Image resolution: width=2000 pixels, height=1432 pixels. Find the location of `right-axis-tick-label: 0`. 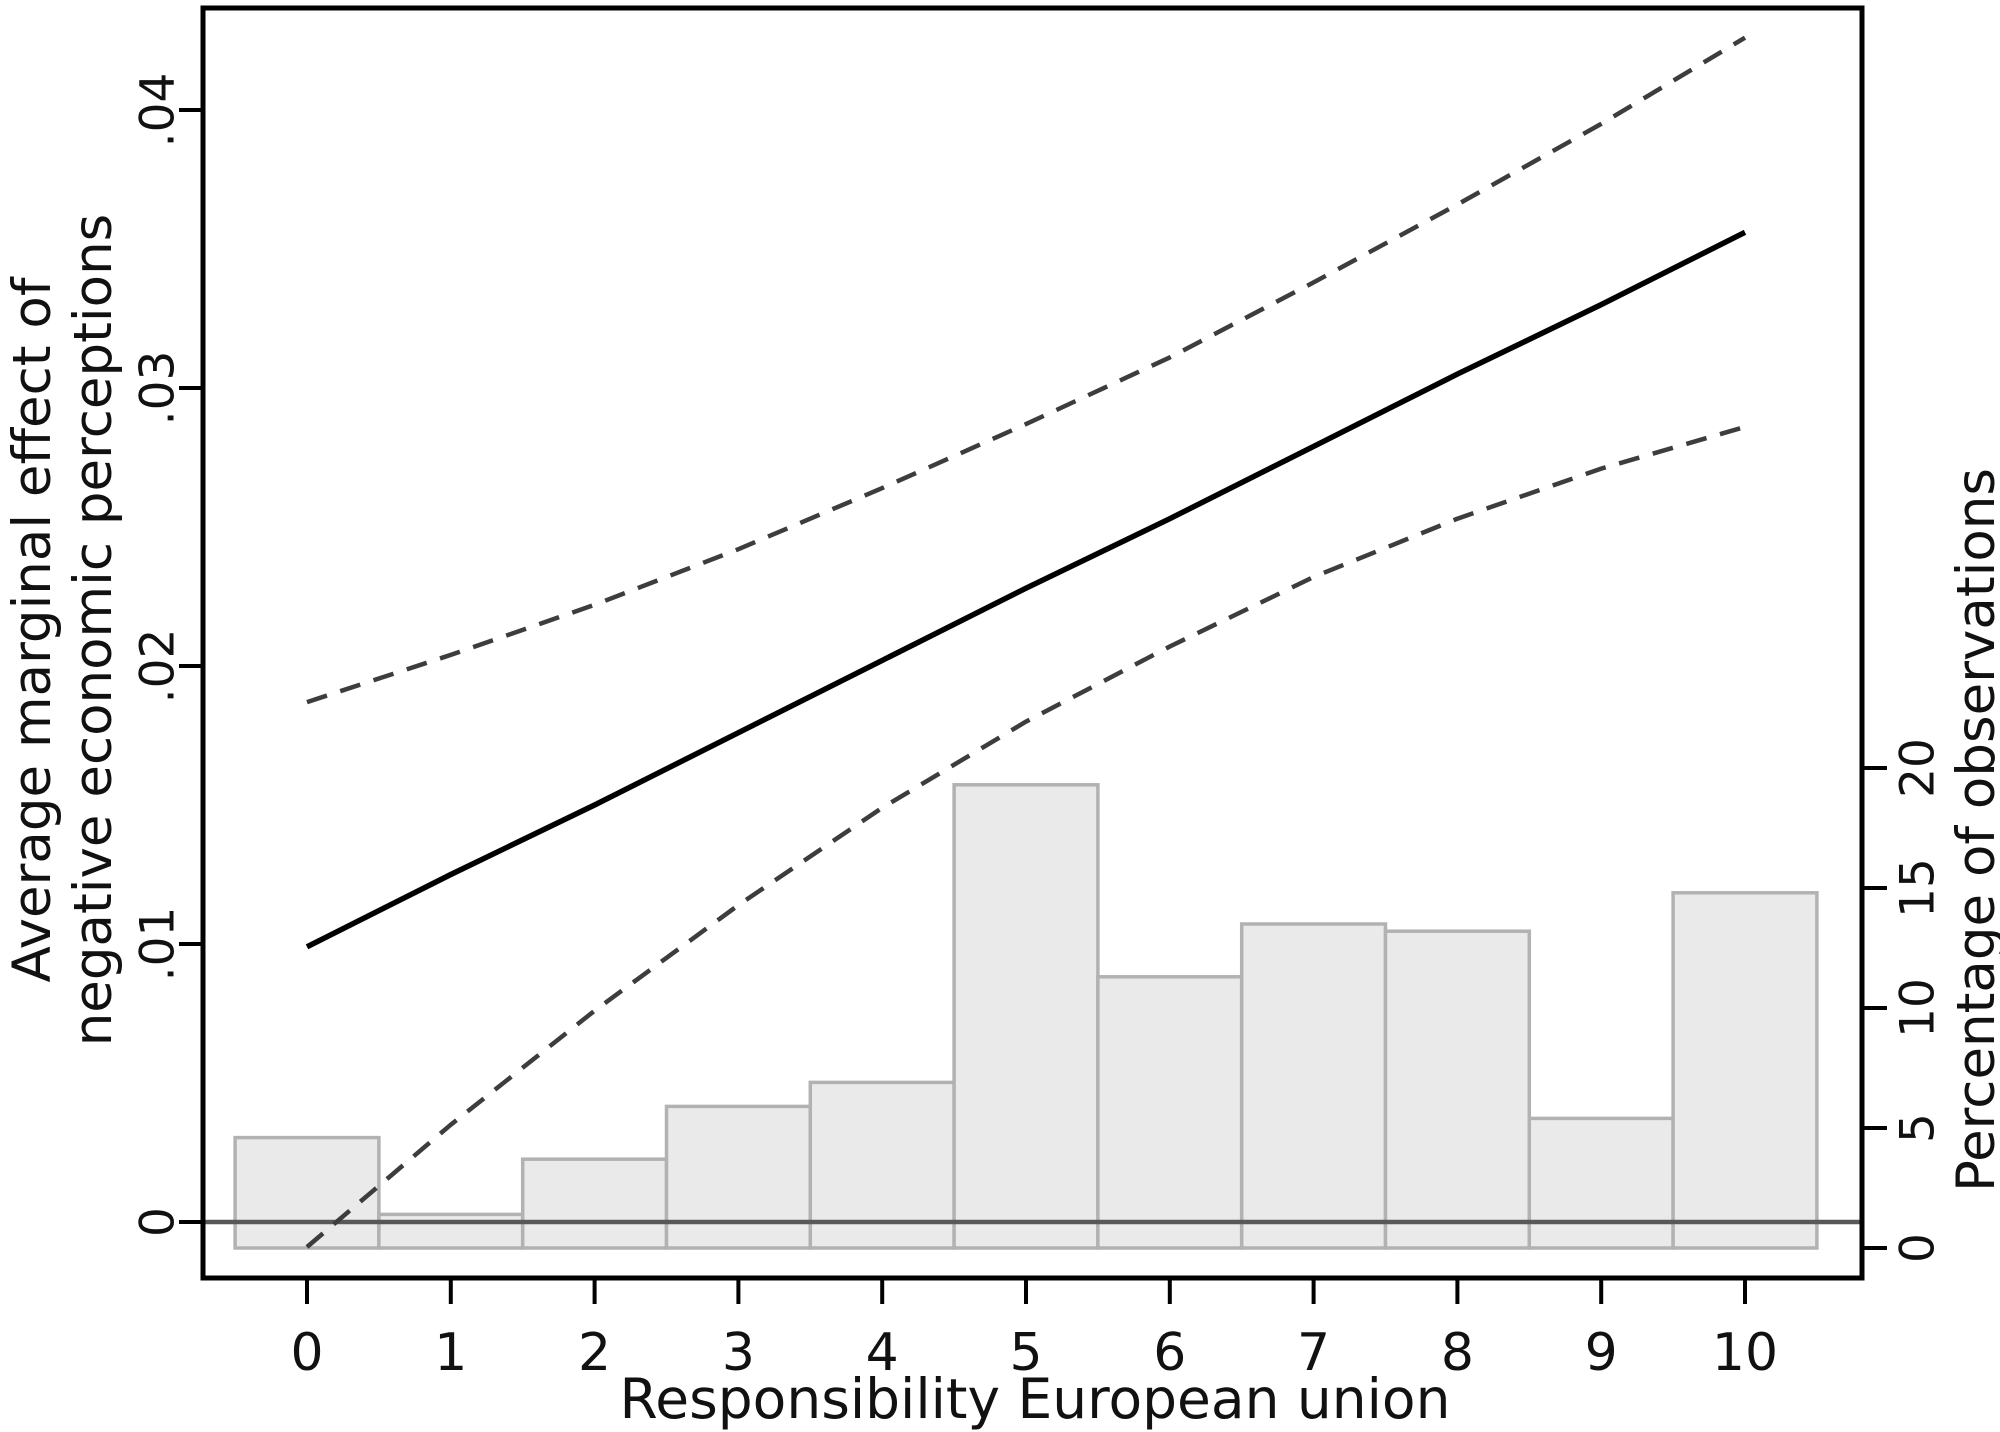

right-axis-tick-label: 0 is located at coordinates (1918, 1248).